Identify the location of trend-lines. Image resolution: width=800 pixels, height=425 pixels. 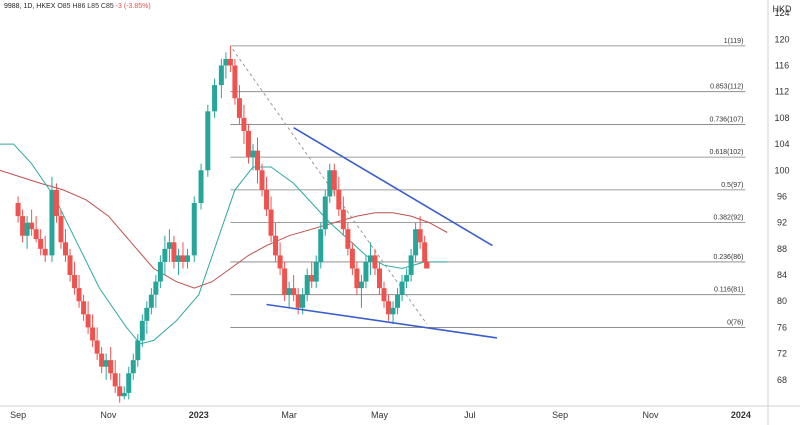
(382, 233).